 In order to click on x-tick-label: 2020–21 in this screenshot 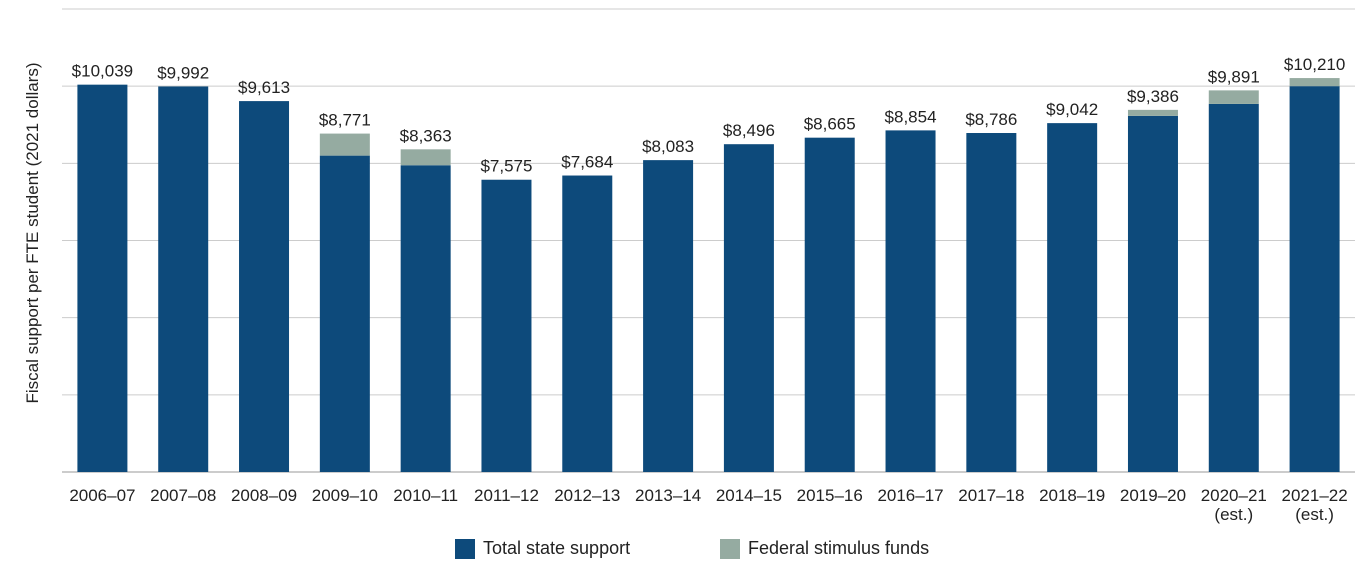, I will do `click(1234, 495)`.